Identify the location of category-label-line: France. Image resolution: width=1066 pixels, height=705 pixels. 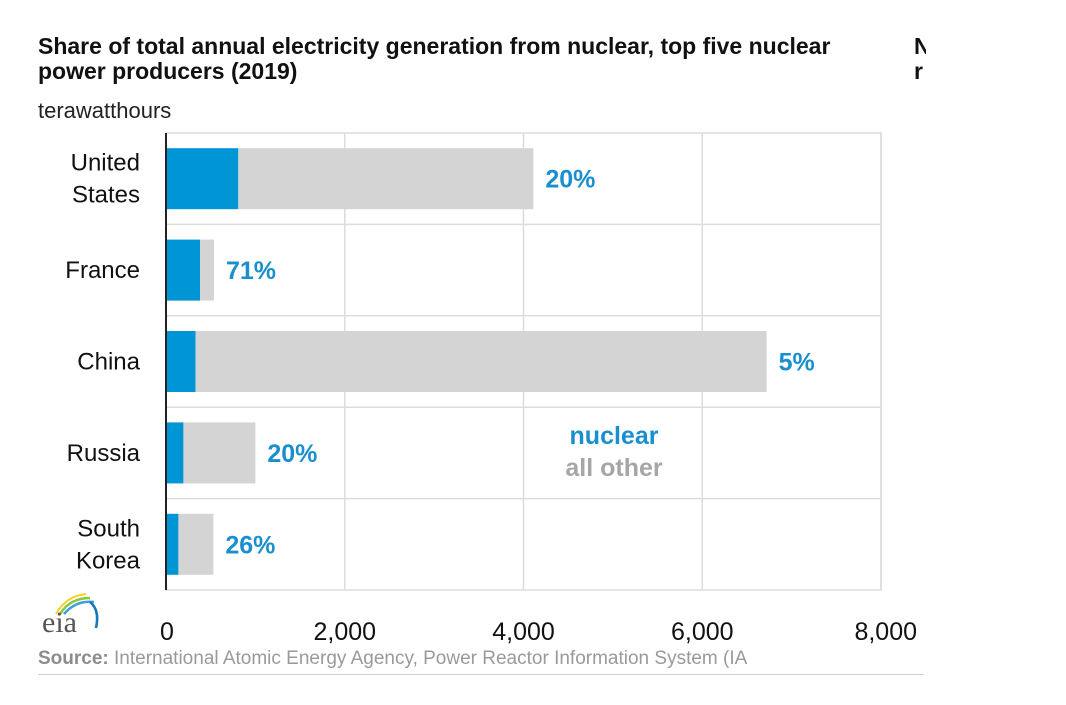
(102, 270).